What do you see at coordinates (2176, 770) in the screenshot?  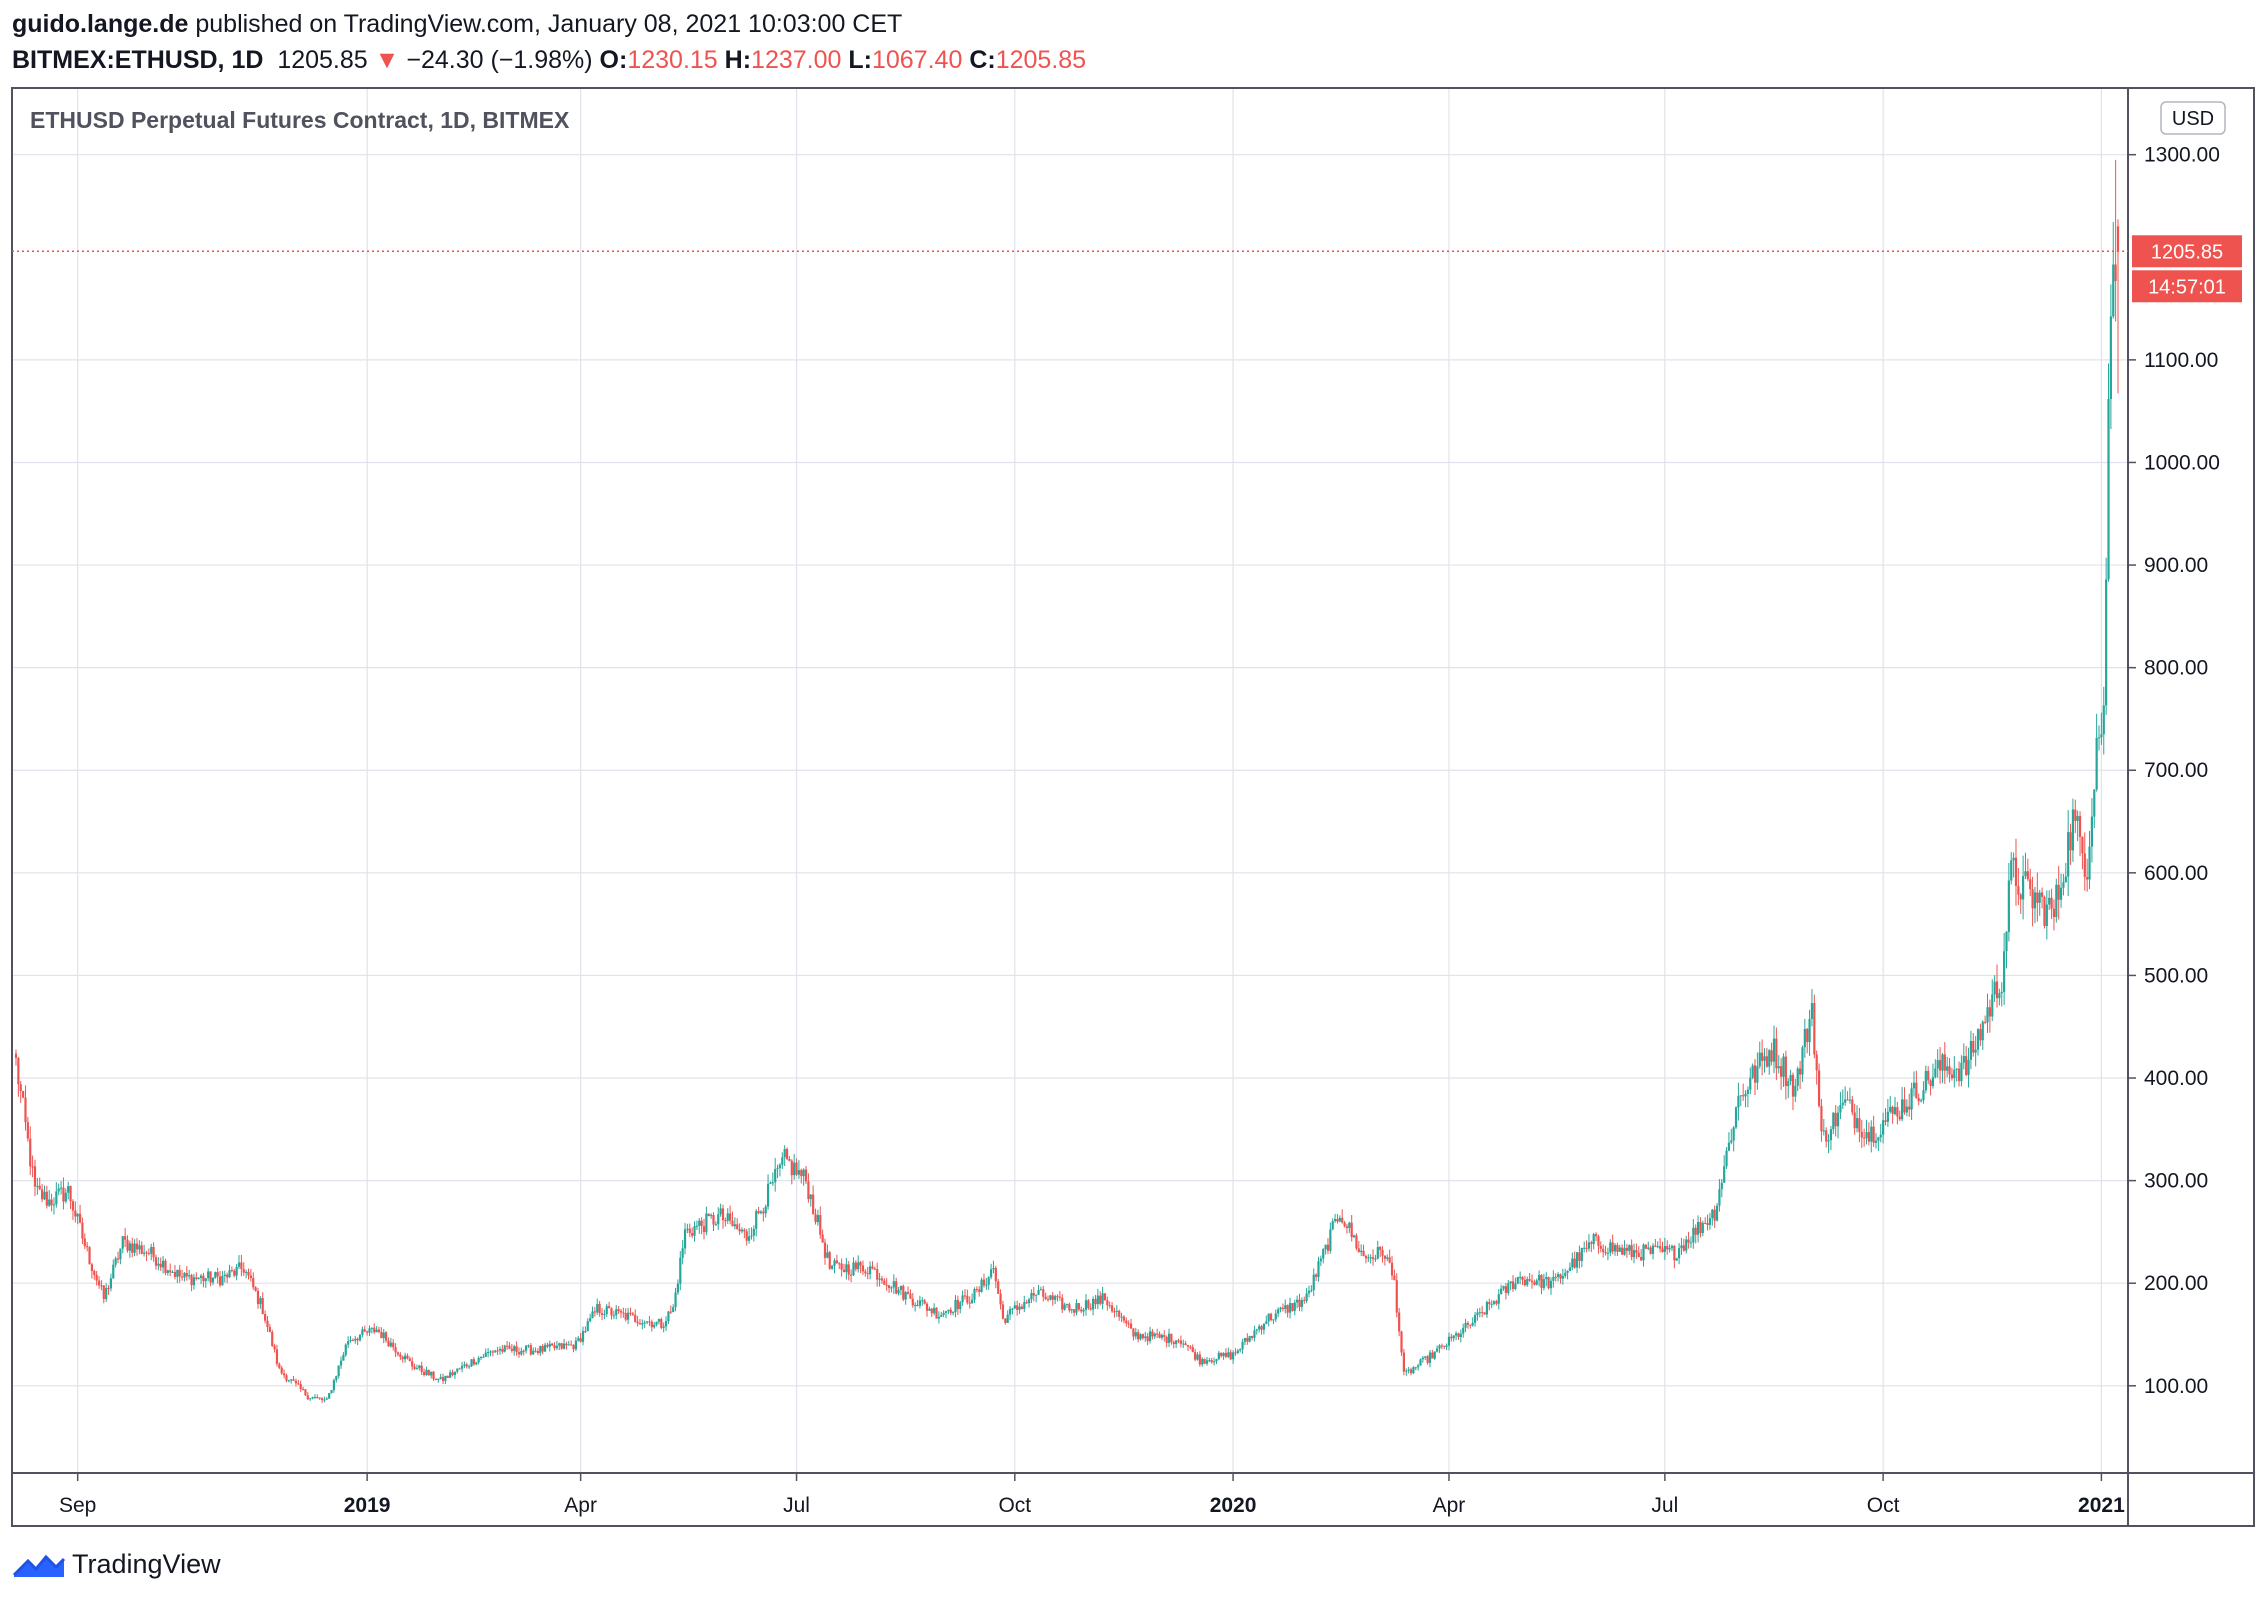 I see `y-tick-label: 700.00` at bounding box center [2176, 770].